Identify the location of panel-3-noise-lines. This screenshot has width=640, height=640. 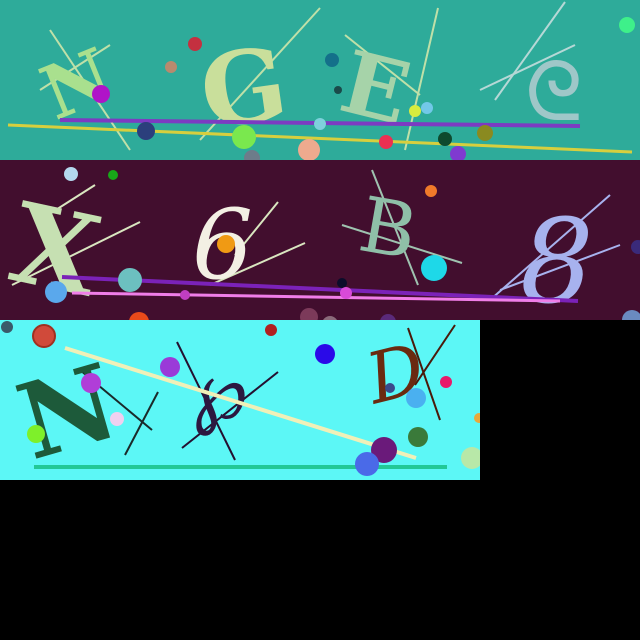
(267, 392).